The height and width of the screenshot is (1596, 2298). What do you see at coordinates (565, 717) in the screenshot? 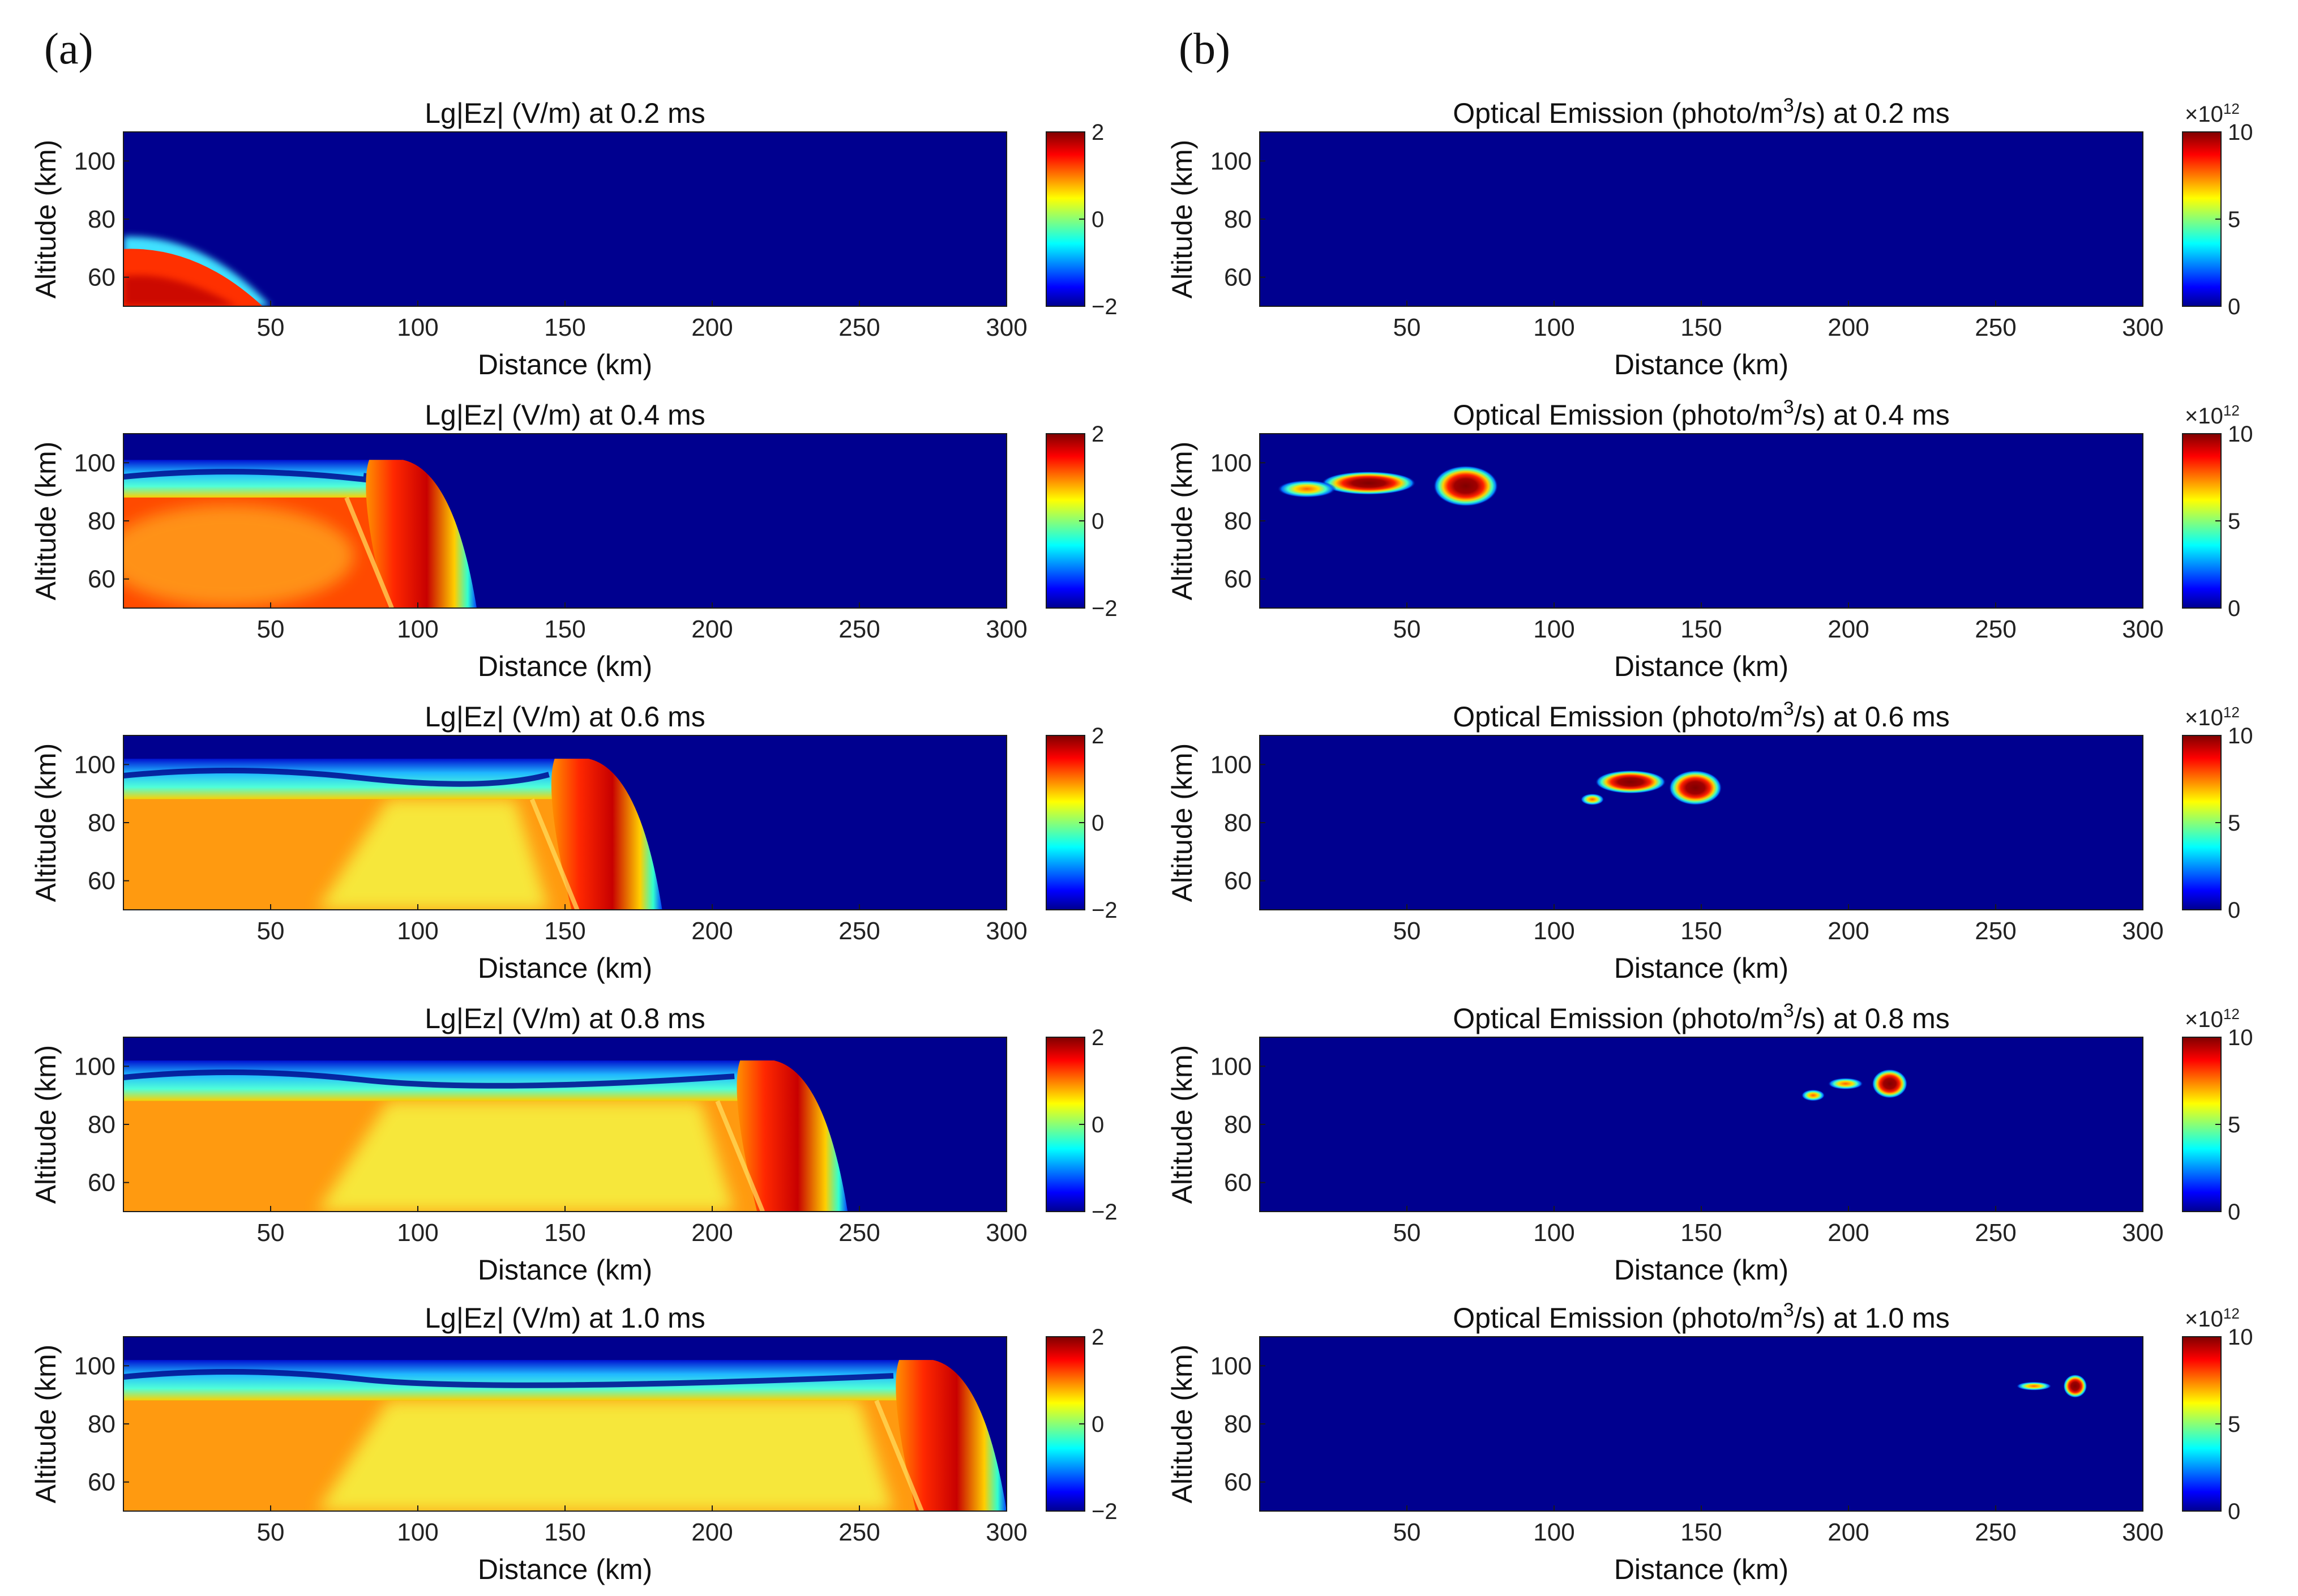
I see `plot-title: Lg|Ez| (V/m) at 0.6 ms` at bounding box center [565, 717].